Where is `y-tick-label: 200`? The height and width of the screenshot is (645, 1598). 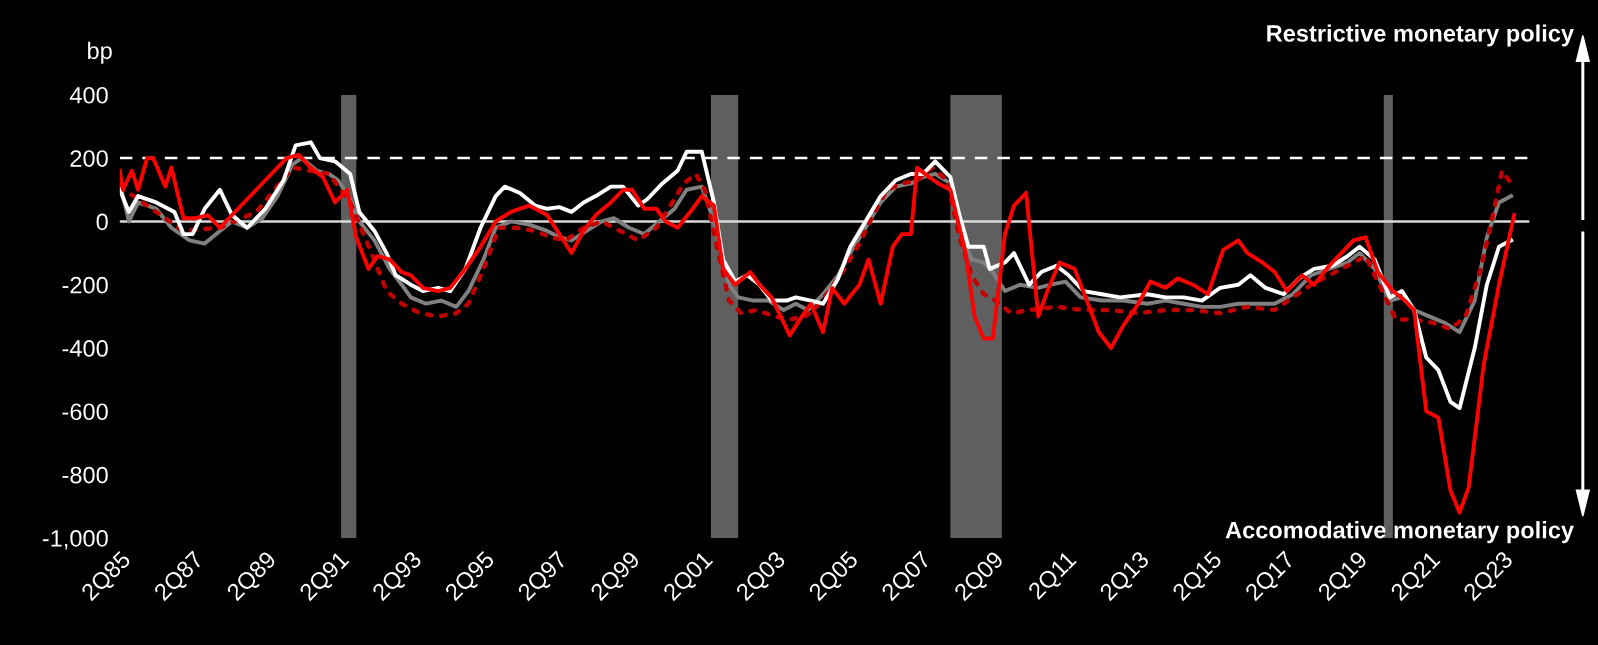 y-tick-label: 200 is located at coordinates (89, 158).